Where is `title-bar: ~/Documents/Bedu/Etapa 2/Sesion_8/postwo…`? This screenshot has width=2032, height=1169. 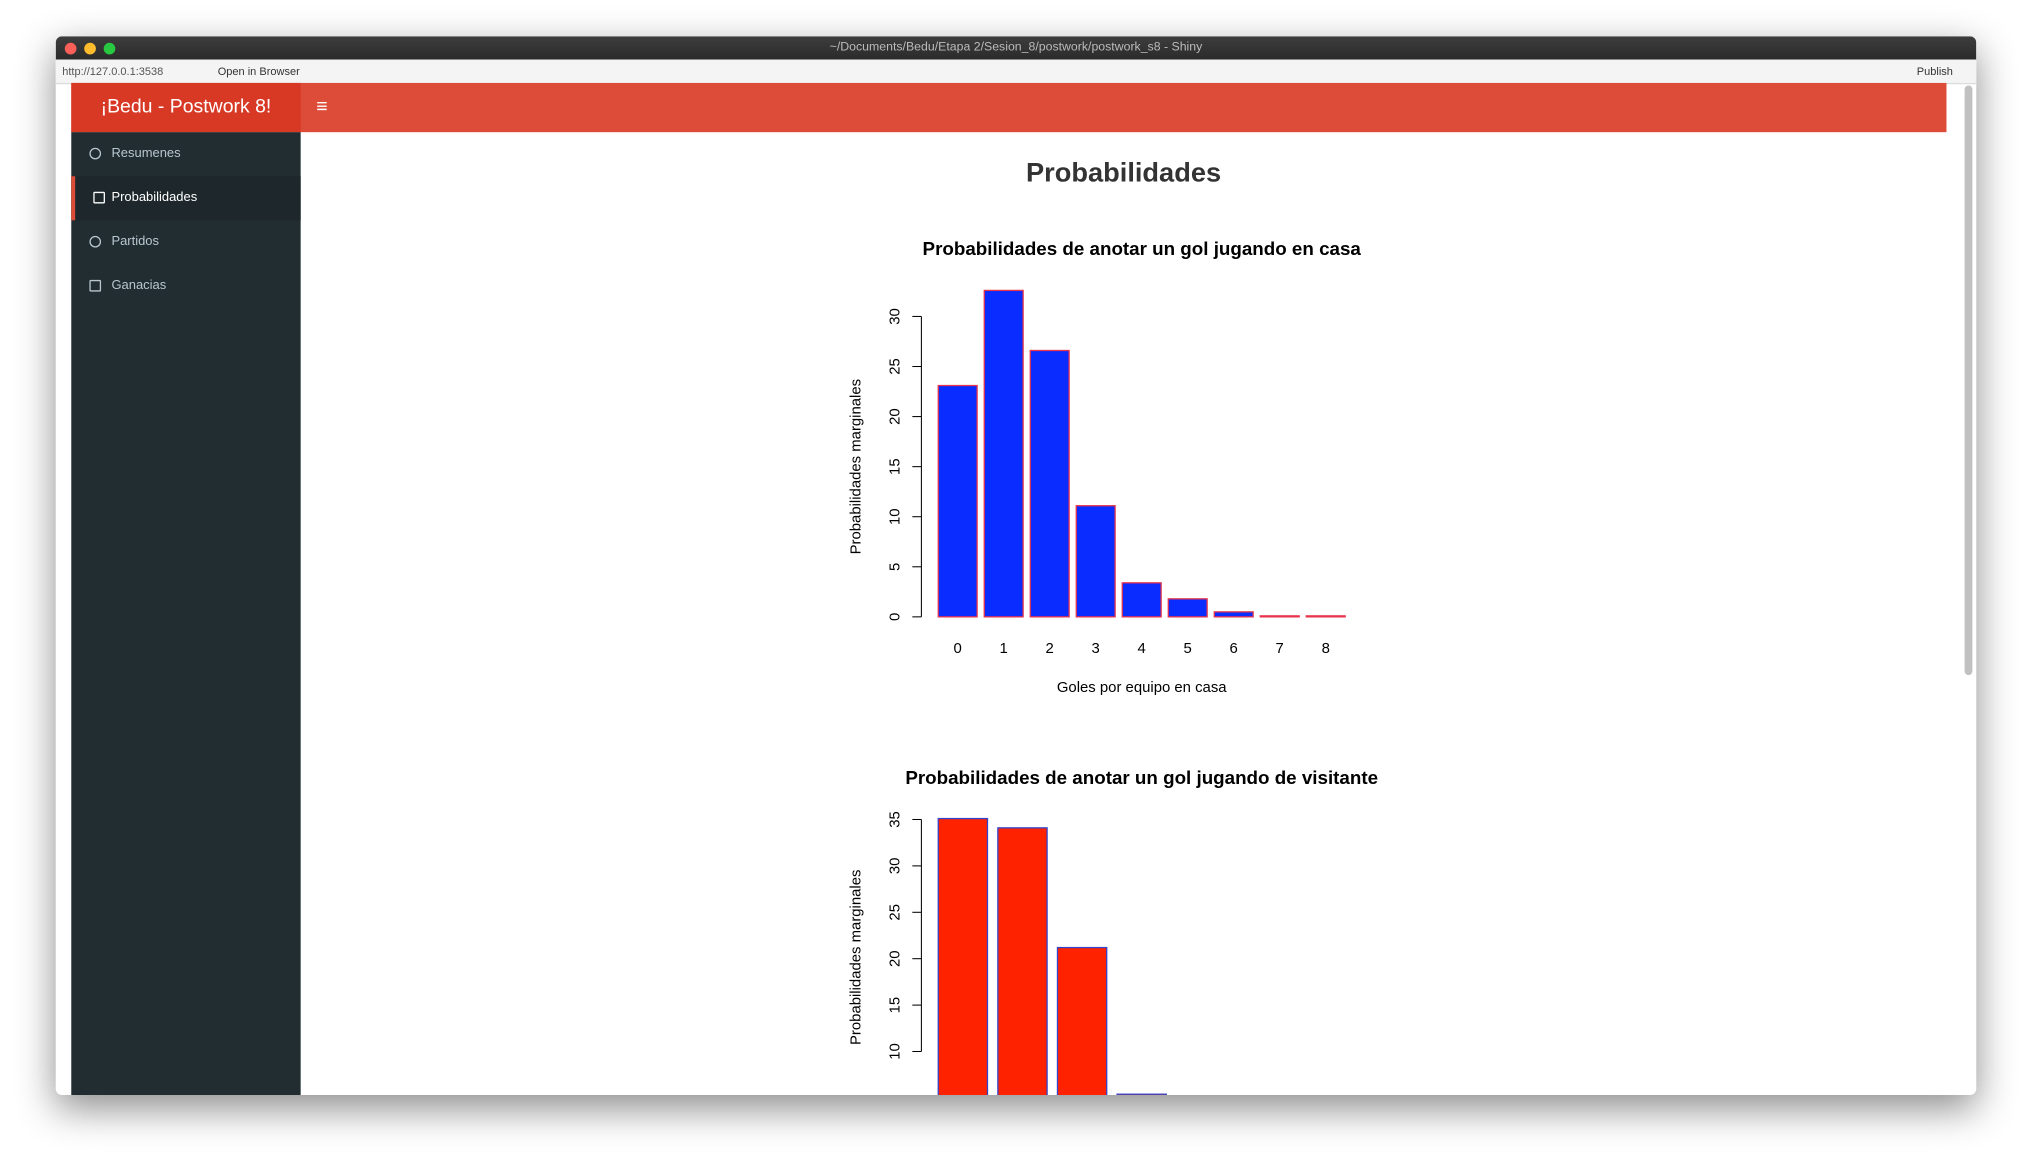 title-bar: ~/Documents/Bedu/Etapa 2/Sesion_8/postwo… is located at coordinates (1016, 48).